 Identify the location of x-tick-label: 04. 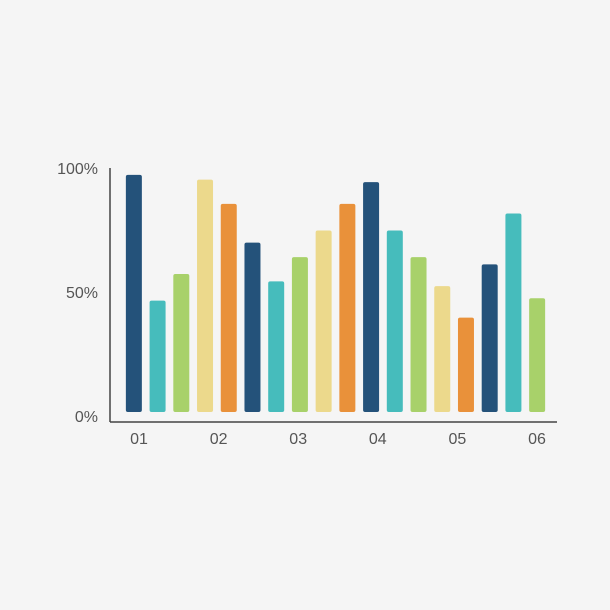
(378, 439).